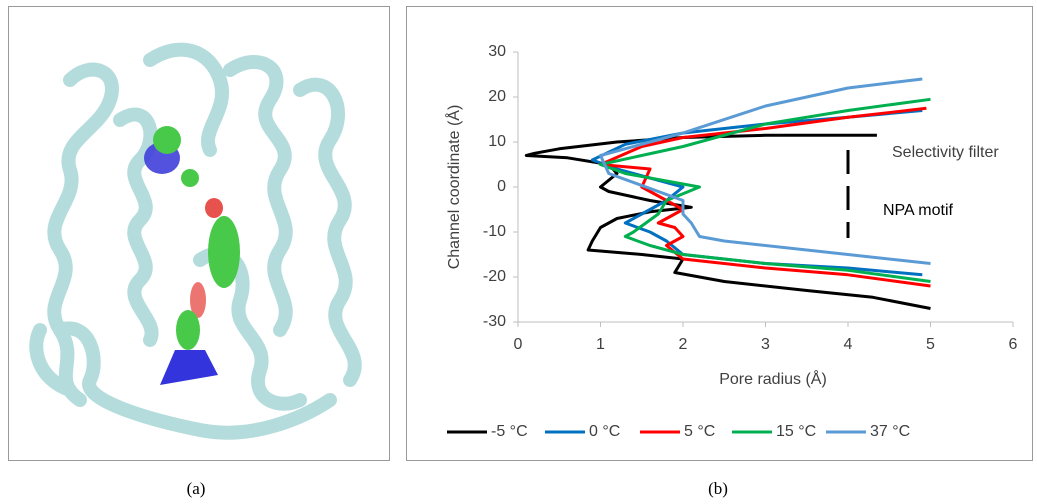 The image size is (1037, 504). I want to click on y-tick-label: -20, so click(494, 276).